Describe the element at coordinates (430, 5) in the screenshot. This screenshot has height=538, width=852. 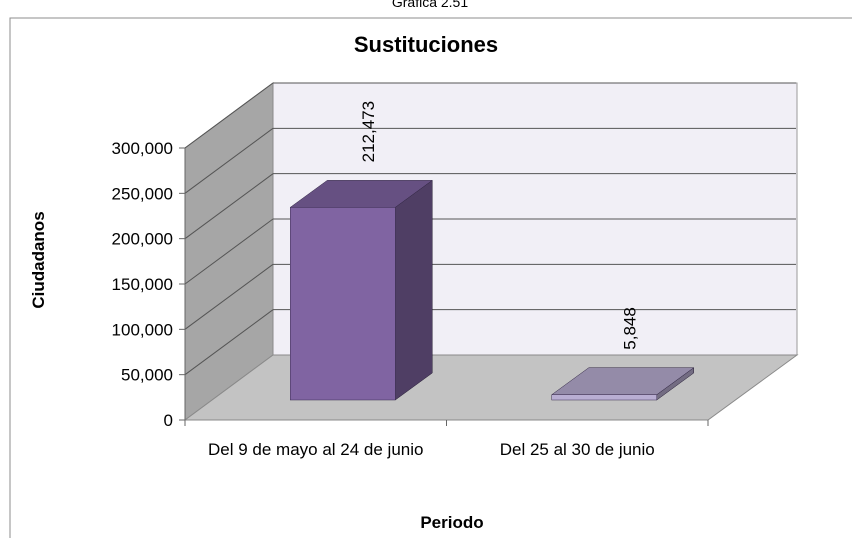
I see `caption: Gráfica 2.51` at that location.